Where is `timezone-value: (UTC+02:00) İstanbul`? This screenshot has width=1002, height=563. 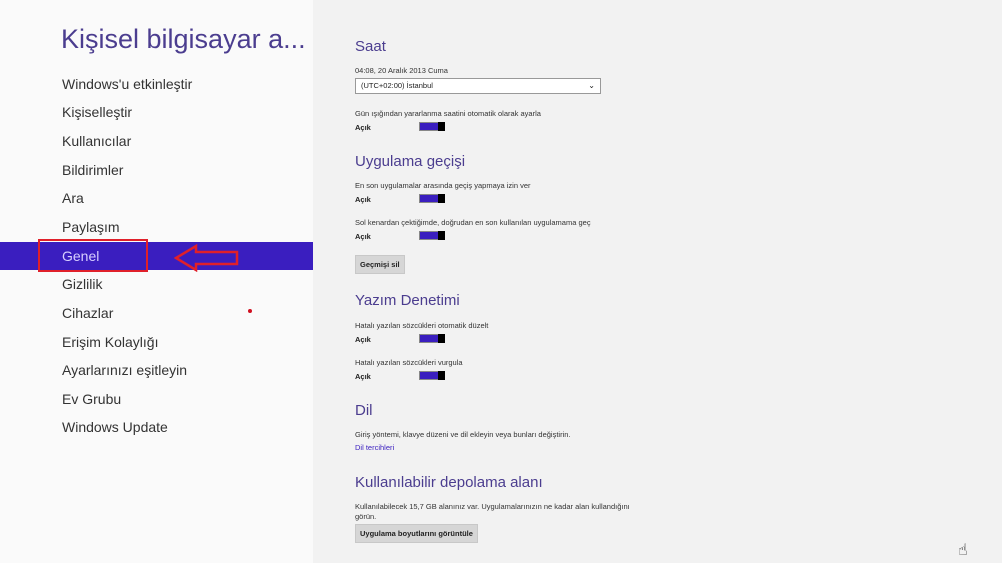 timezone-value: (UTC+02:00) İstanbul is located at coordinates (397, 85).